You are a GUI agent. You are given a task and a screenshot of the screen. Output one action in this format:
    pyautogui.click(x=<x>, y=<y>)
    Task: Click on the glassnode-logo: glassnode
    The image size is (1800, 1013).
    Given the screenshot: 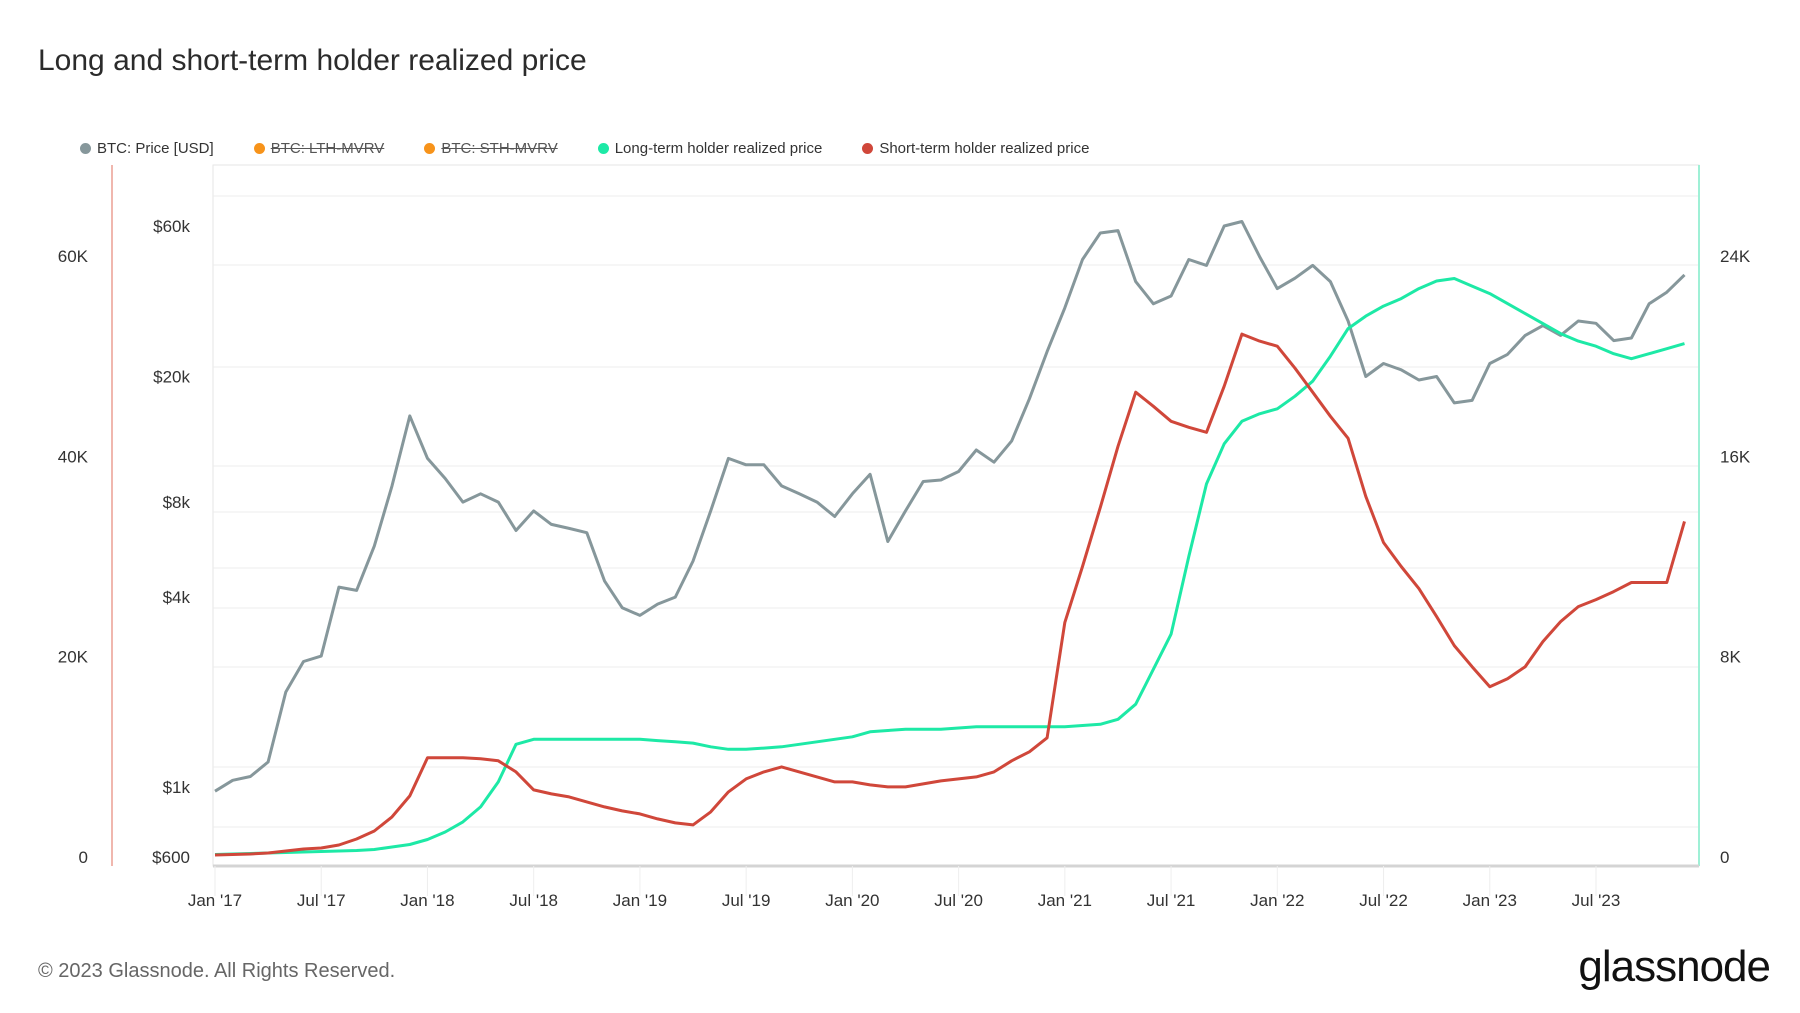 What is the action you would take?
    pyautogui.click(x=1674, y=966)
    